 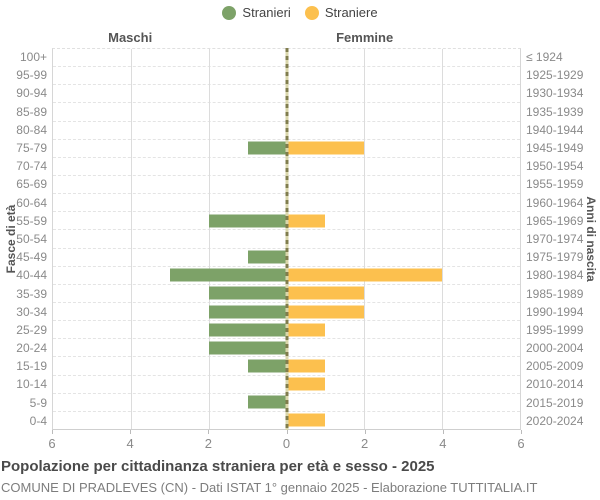 I want to click on age-label: 70-74, so click(x=31, y=166).